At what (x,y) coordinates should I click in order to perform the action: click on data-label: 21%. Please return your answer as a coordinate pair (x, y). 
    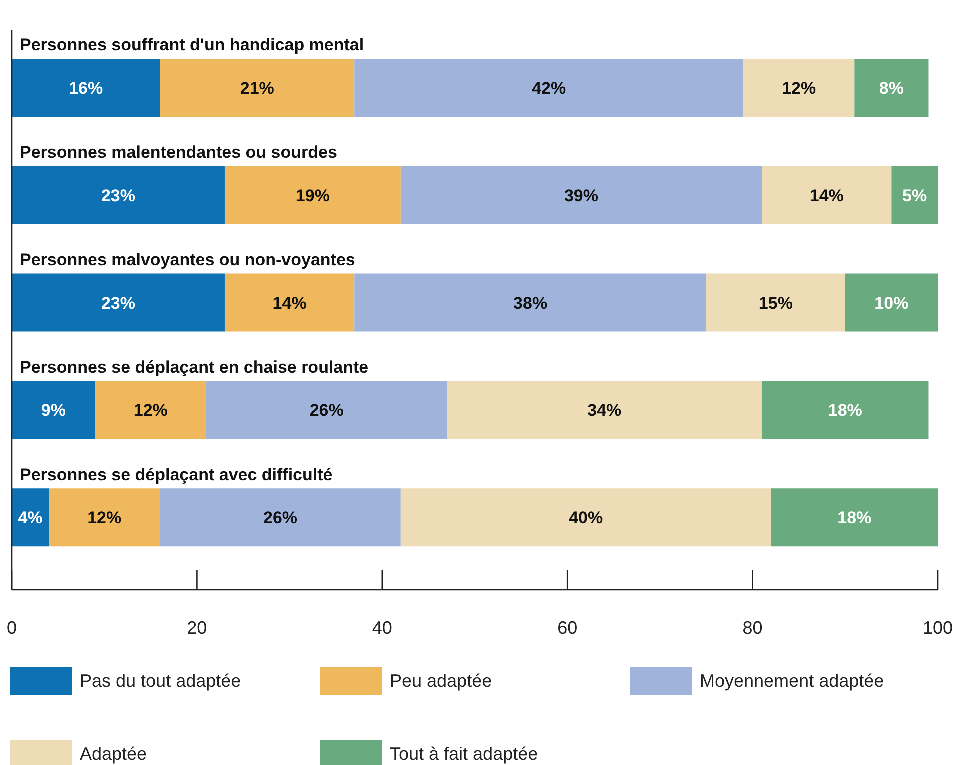
    Looking at the image, I should click on (257, 88).